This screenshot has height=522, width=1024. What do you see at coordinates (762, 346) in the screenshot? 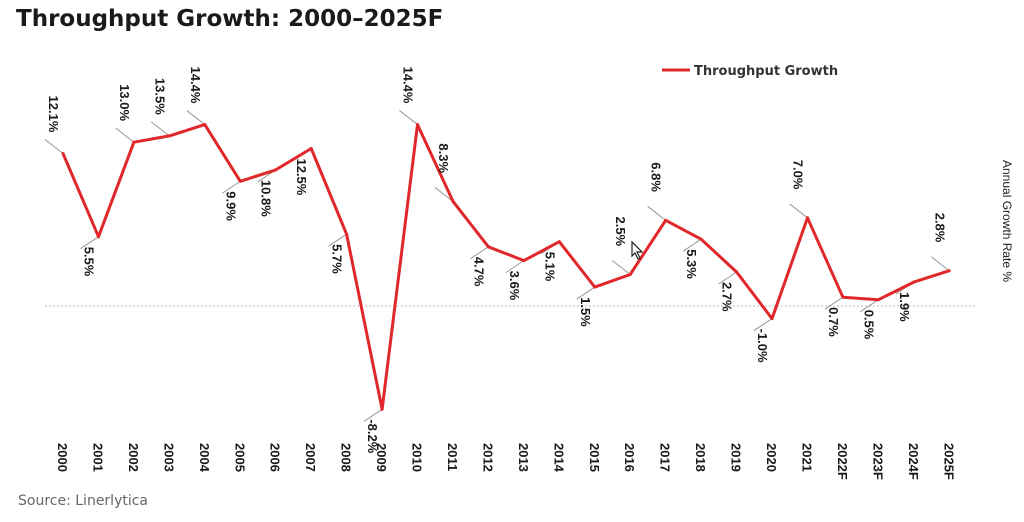
I see `data-label: -1.0%` at bounding box center [762, 346].